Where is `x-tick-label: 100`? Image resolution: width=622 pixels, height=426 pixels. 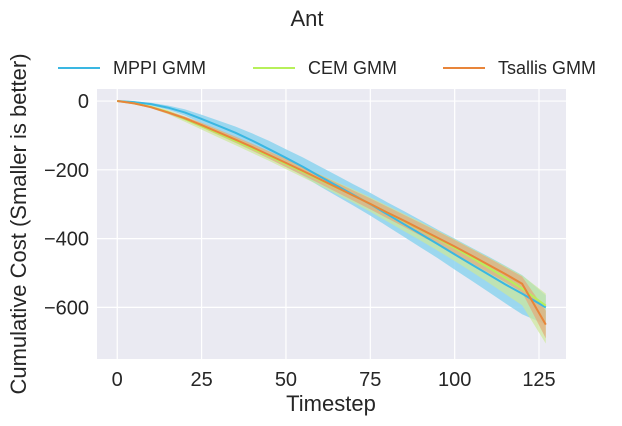 x-tick-label: 100 is located at coordinates (454, 380).